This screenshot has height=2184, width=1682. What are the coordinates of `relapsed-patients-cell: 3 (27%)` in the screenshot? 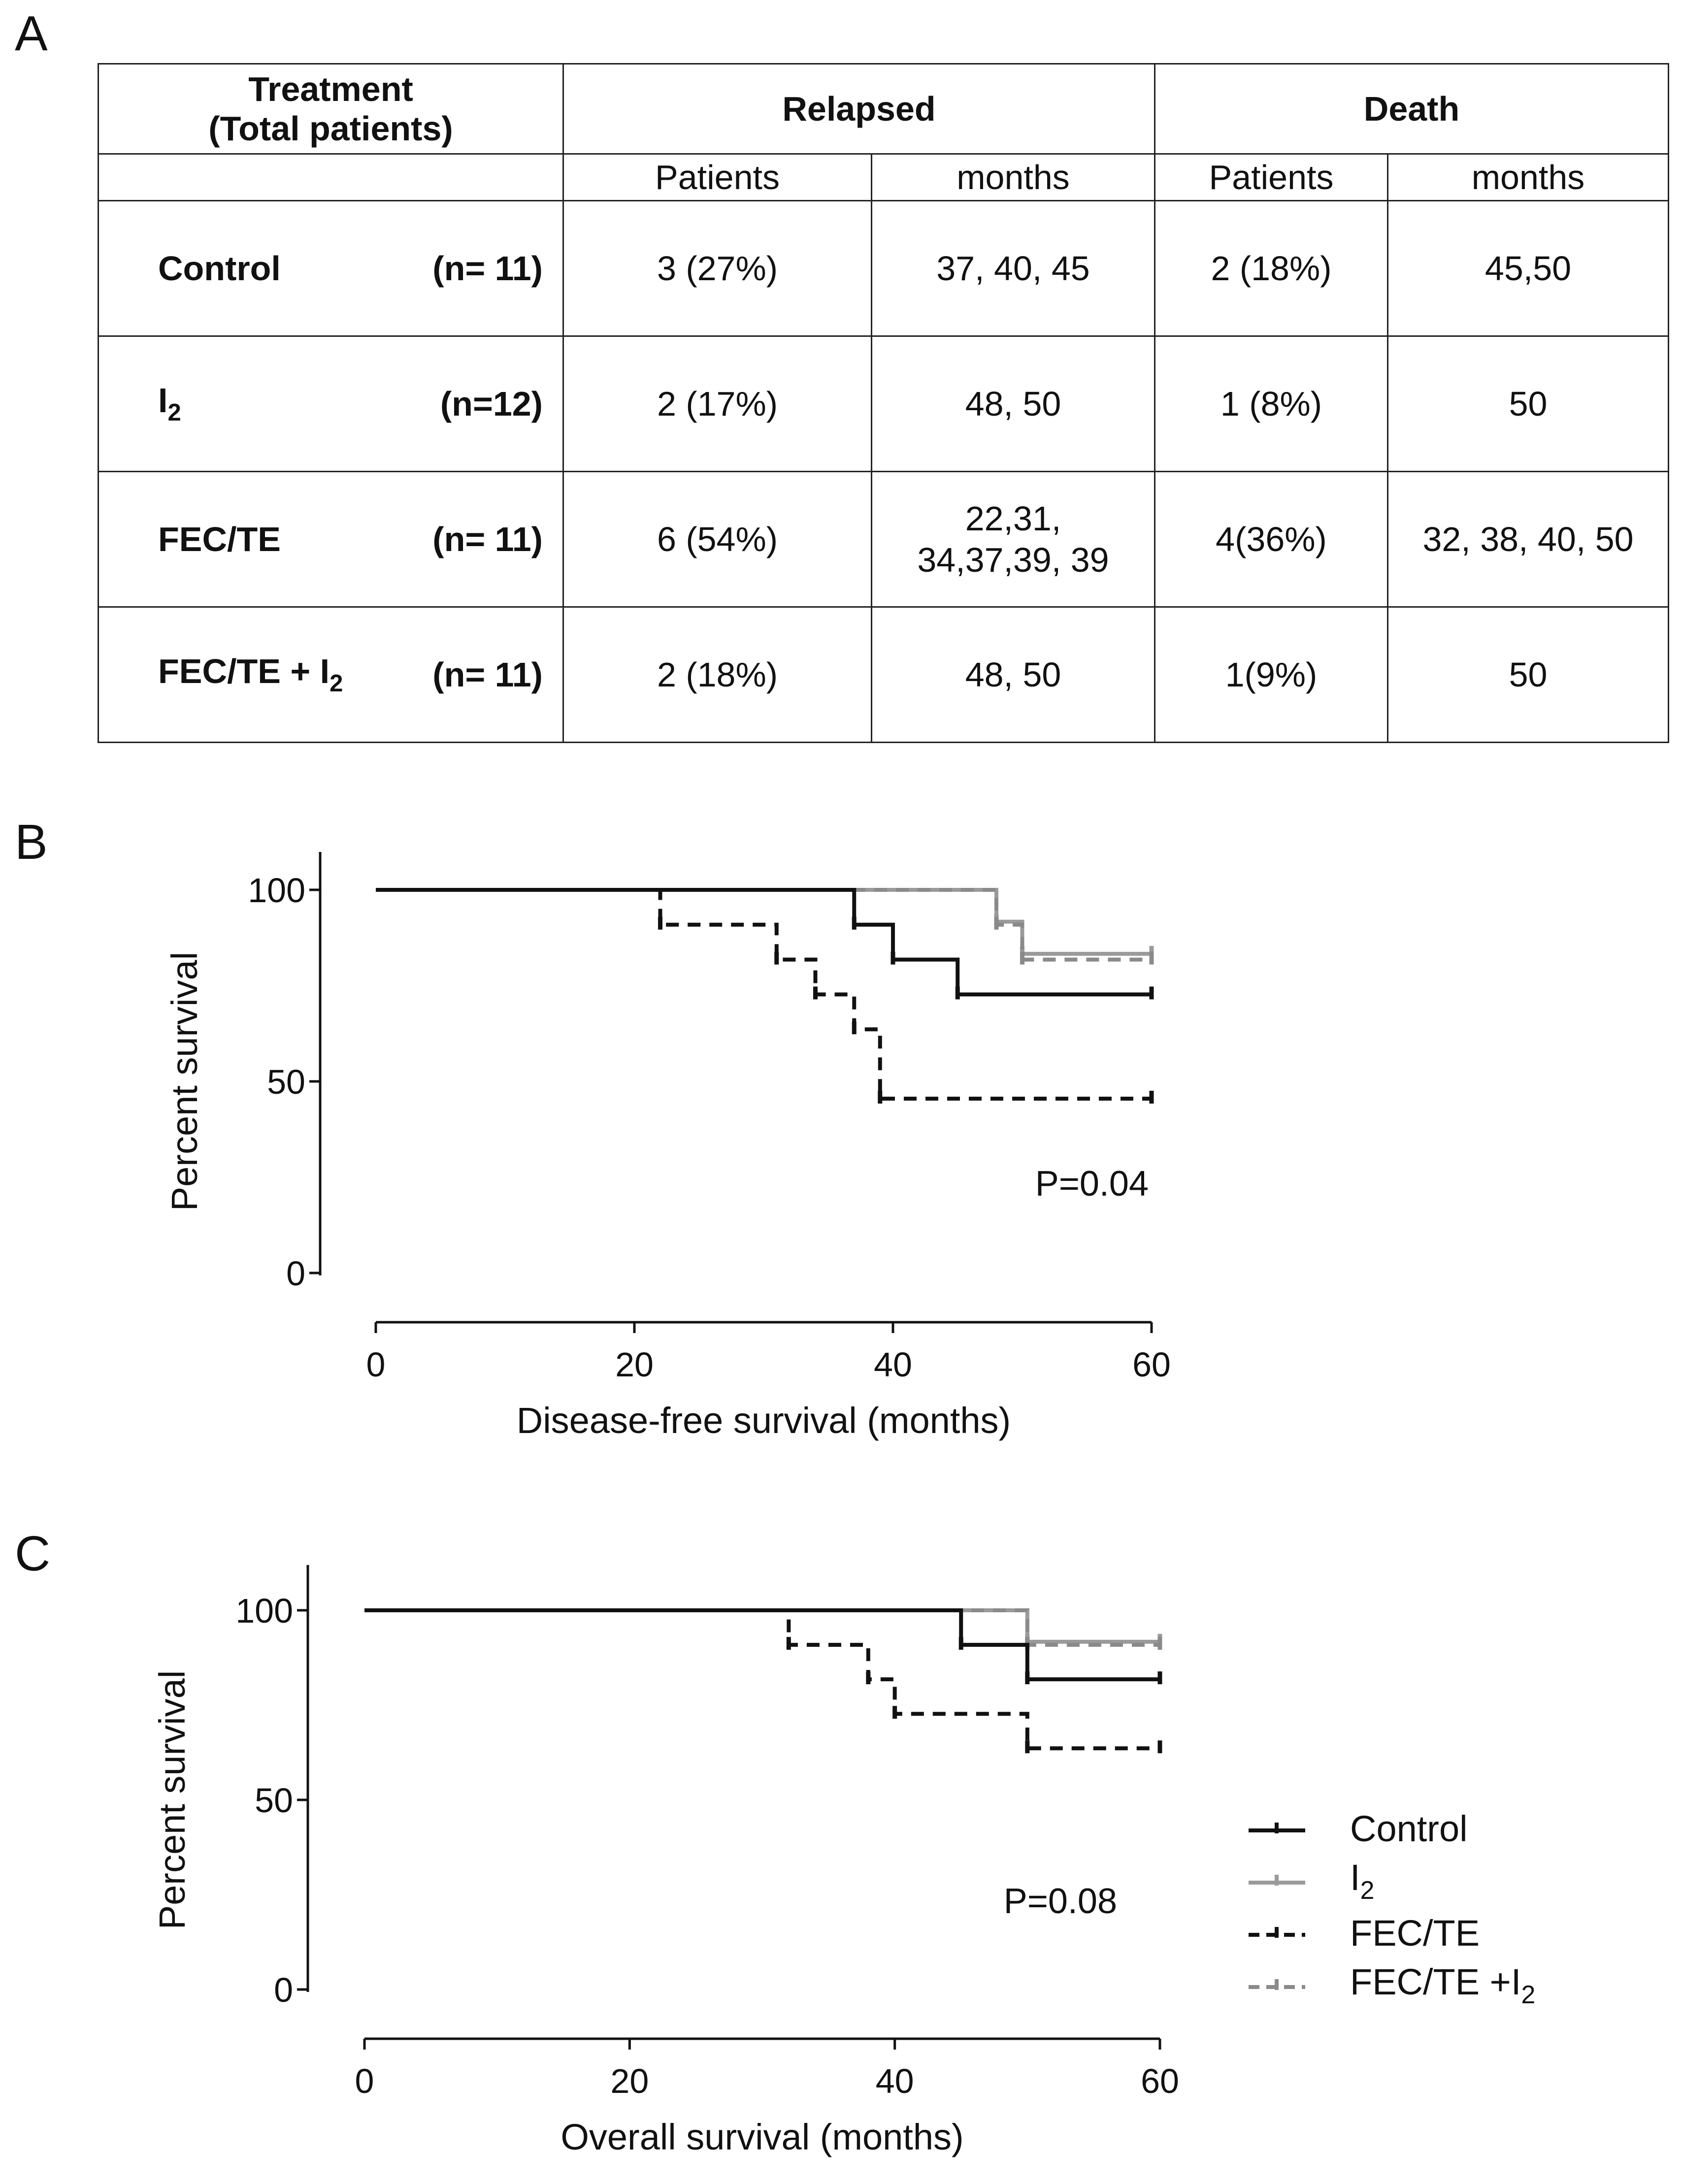 It's located at (717, 268).